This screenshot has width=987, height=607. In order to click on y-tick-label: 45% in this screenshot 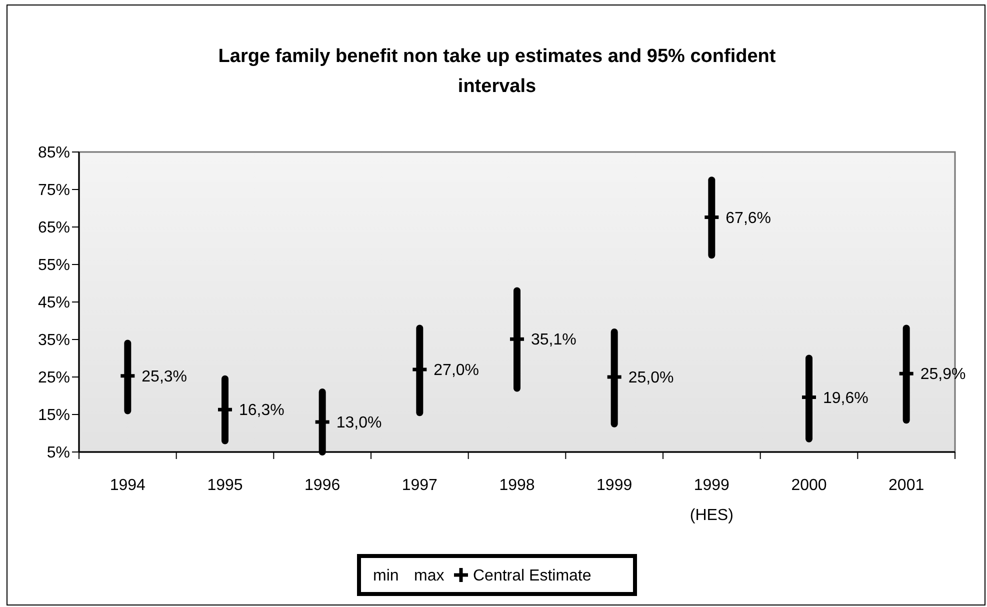, I will do `click(54, 303)`.